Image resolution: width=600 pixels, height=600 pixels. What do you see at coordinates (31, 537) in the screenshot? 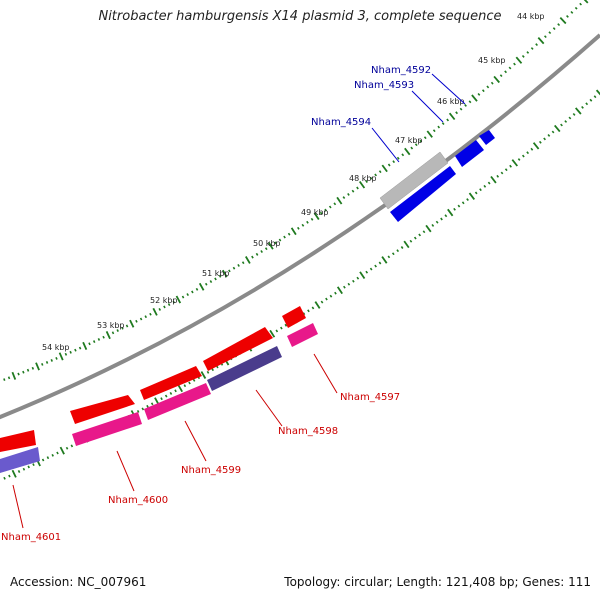
I see `gene-label-nham-4601: Nham_4601` at bounding box center [31, 537].